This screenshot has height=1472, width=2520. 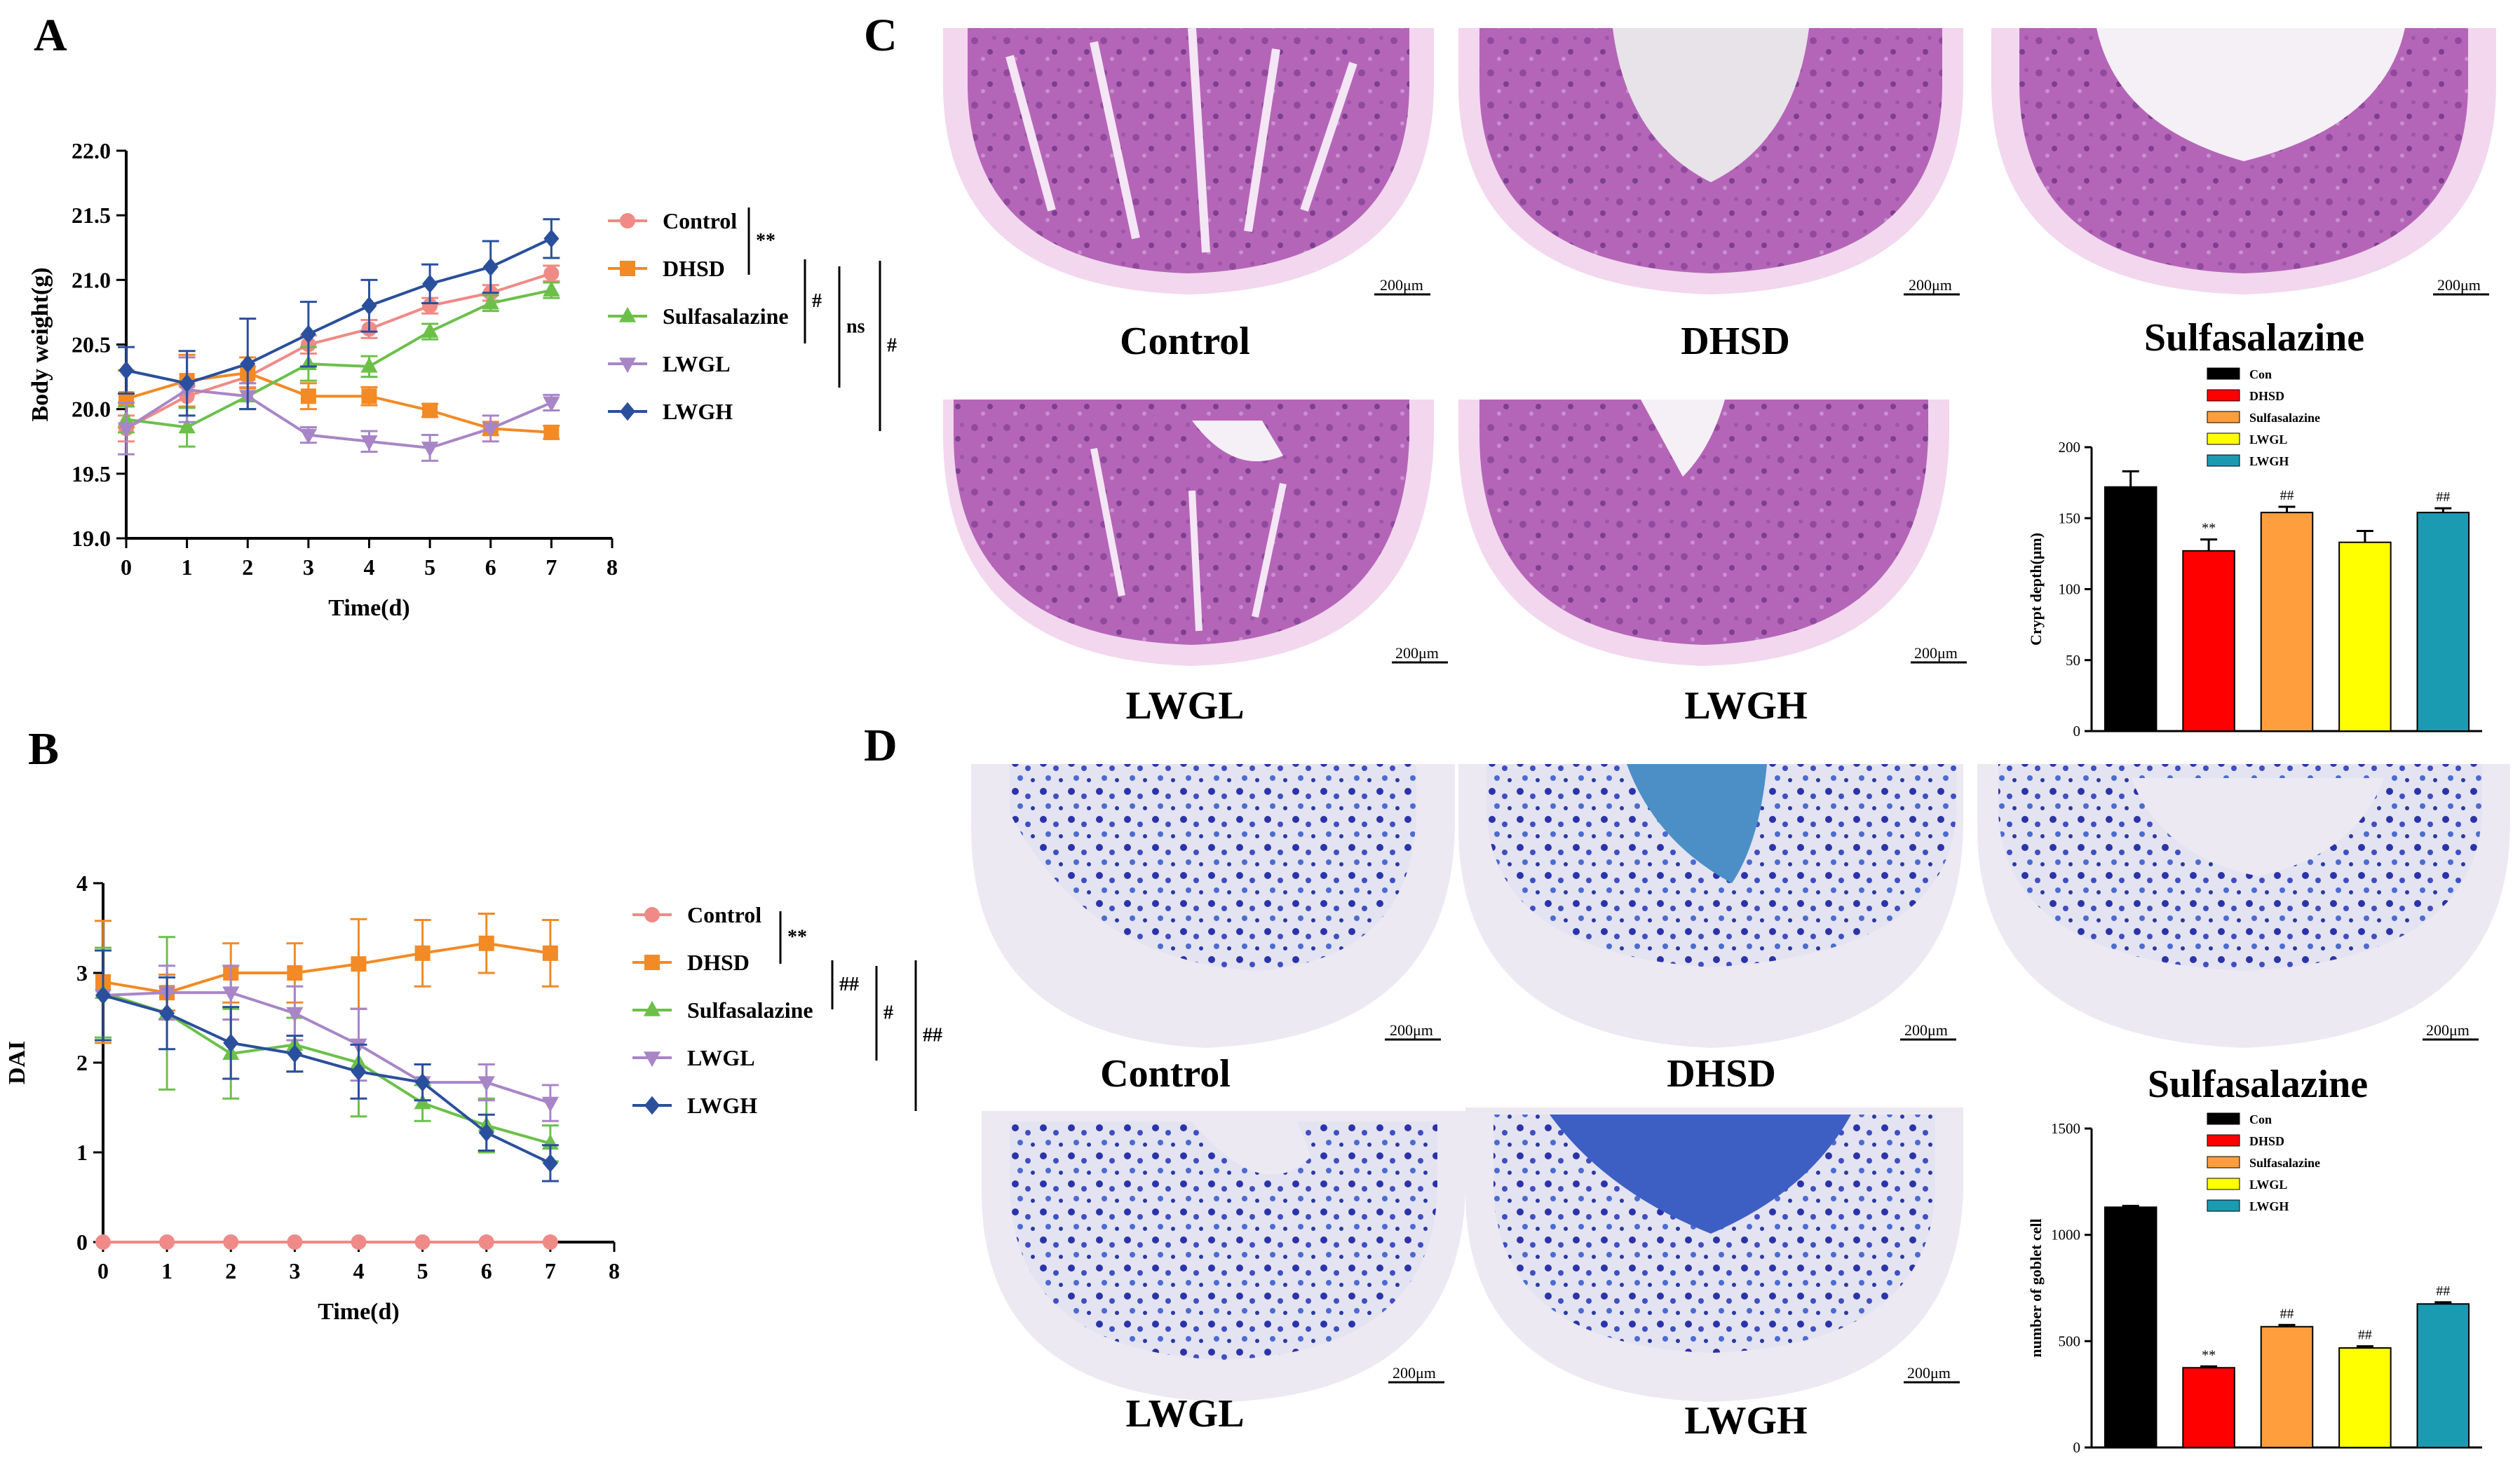 I want to click on y-tick-label: 2, so click(x=82, y=1062).